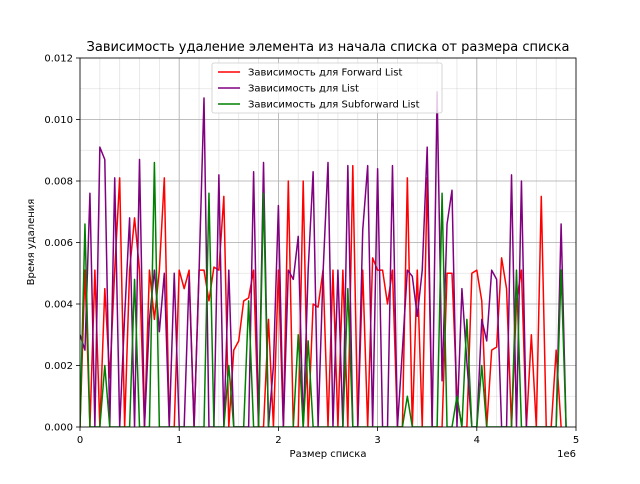 This screenshot has height=484, width=640. What do you see at coordinates (334, 105) in the screenshot?
I see `legend-label: Зависимость для Subforward List` at bounding box center [334, 105].